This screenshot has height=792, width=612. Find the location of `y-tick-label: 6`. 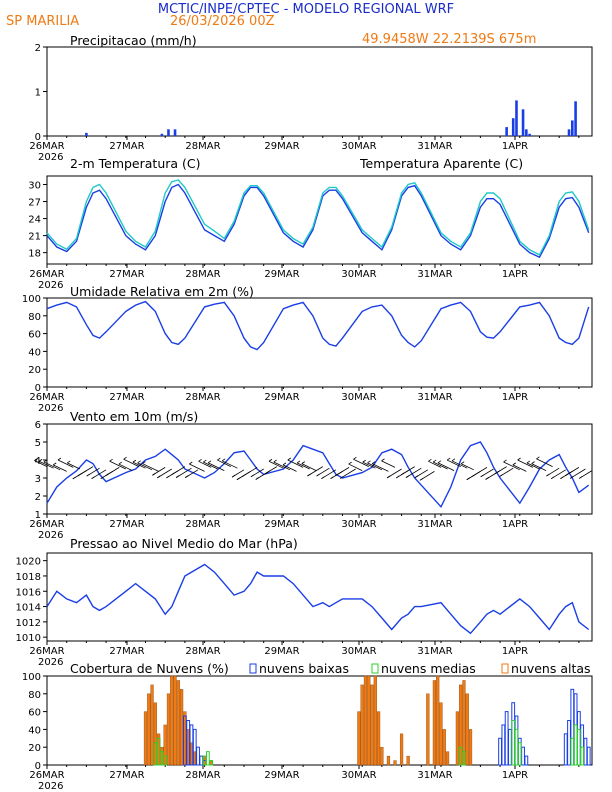

y-tick-label: 6 is located at coordinates (38, 425).